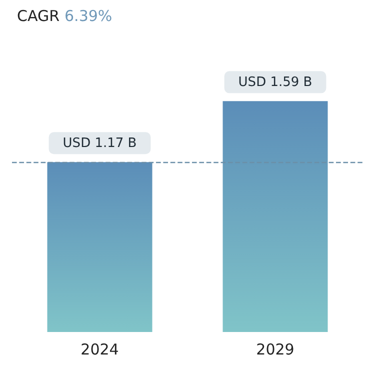 Image resolution: width=375 pixels, height=366 pixels. I want to click on chart-title: CAGR 6.39%, so click(64, 16).